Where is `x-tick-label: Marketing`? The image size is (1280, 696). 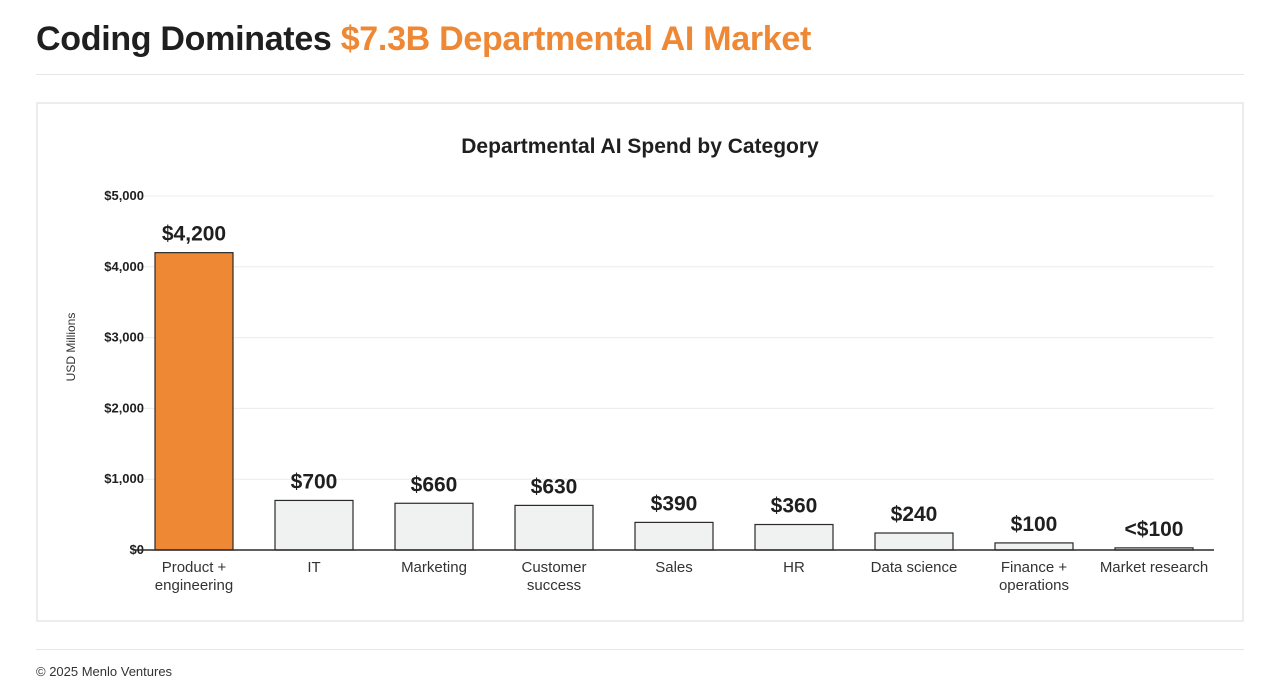
x-tick-label: Marketing is located at coordinates (434, 567).